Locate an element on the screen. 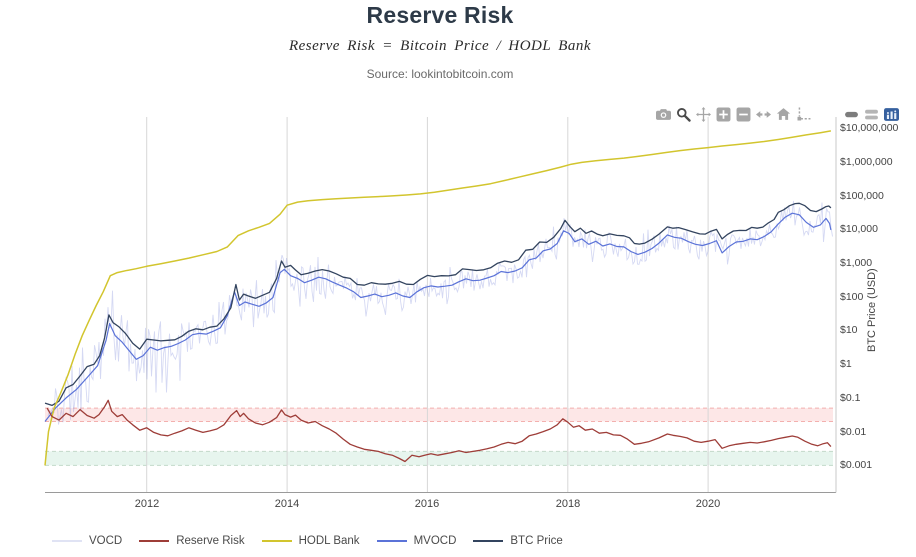  legend-item-reserve-risk: Reserve Risk is located at coordinates (192, 541).